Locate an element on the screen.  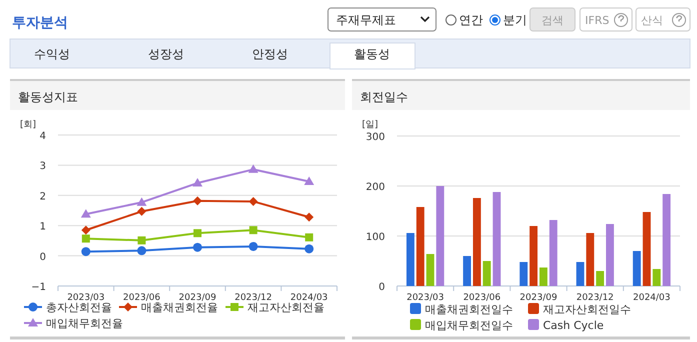
y-tick-label: 2 is located at coordinates (43, 196).